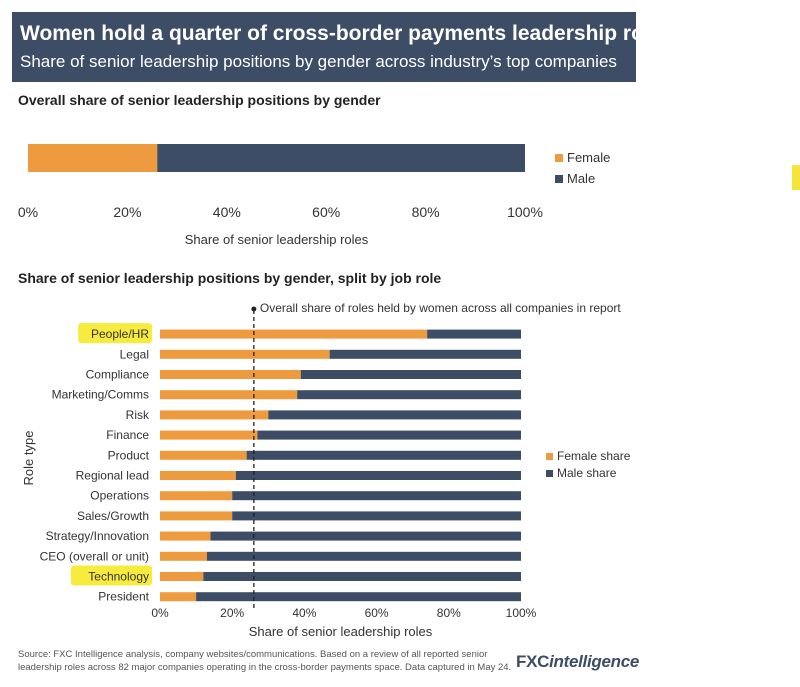 This screenshot has height=687, width=800. I want to click on role-legend-swatch-male, so click(549, 473).